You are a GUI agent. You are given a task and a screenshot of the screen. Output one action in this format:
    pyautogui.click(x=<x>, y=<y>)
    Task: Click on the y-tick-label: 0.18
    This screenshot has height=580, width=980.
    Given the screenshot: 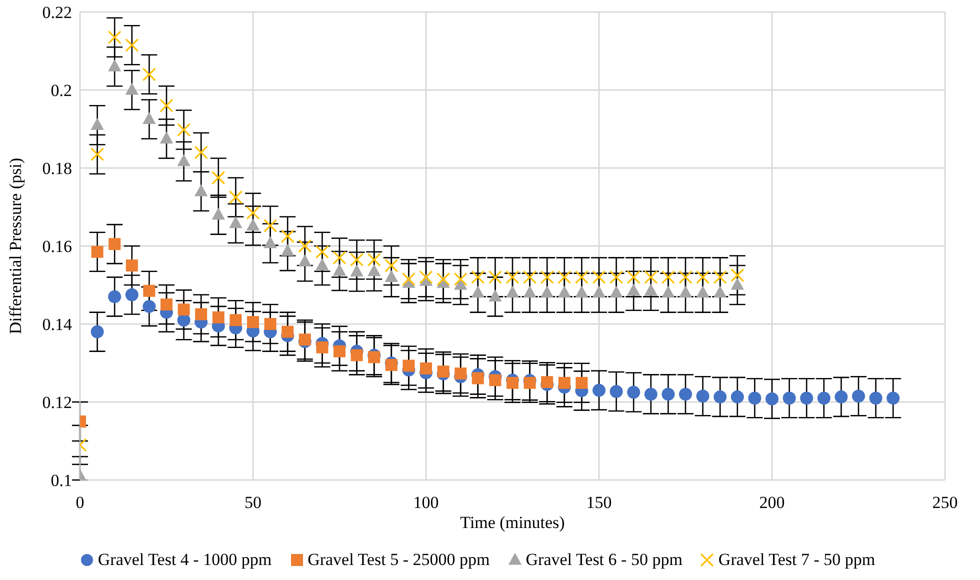 What is the action you would take?
    pyautogui.click(x=57, y=168)
    